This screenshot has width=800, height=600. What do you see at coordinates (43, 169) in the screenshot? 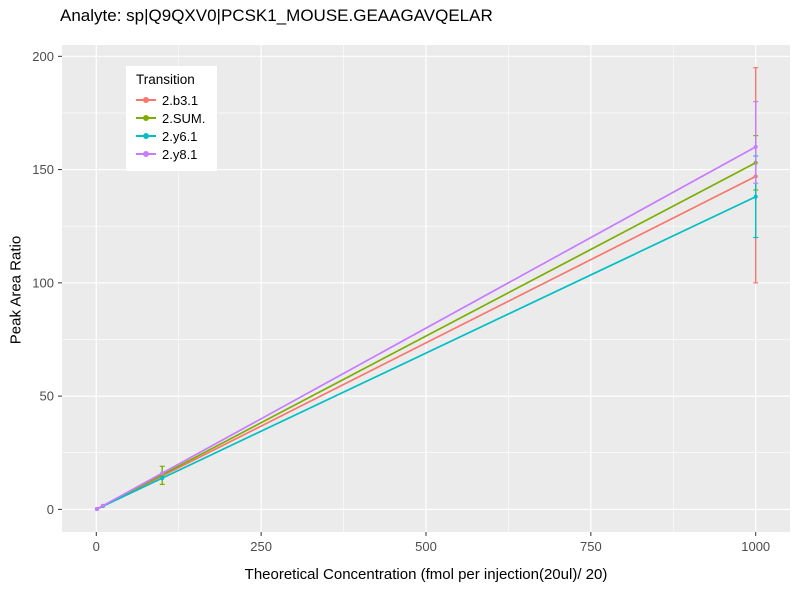
I see `svg-text: 150` at bounding box center [43, 169].